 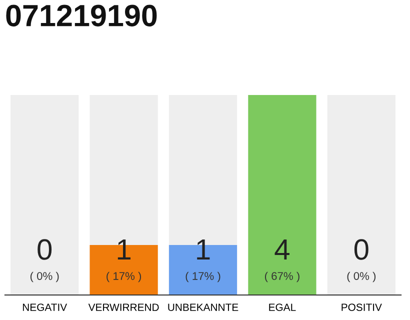 I want to click on x-tick-label: EGAL, so click(x=282, y=307).